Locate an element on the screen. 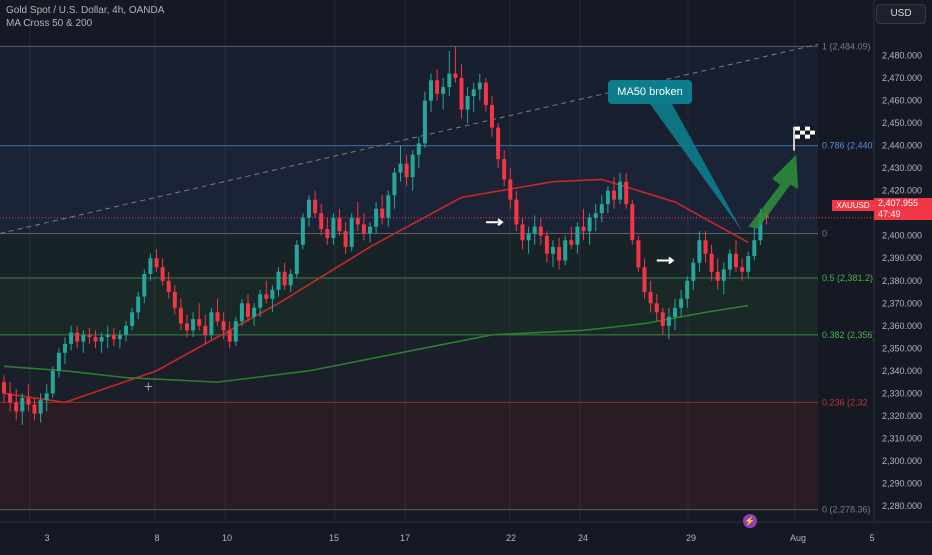 Image resolution: width=932 pixels, height=555 pixels. y-tick-label: 2,310.000 is located at coordinates (902, 438).